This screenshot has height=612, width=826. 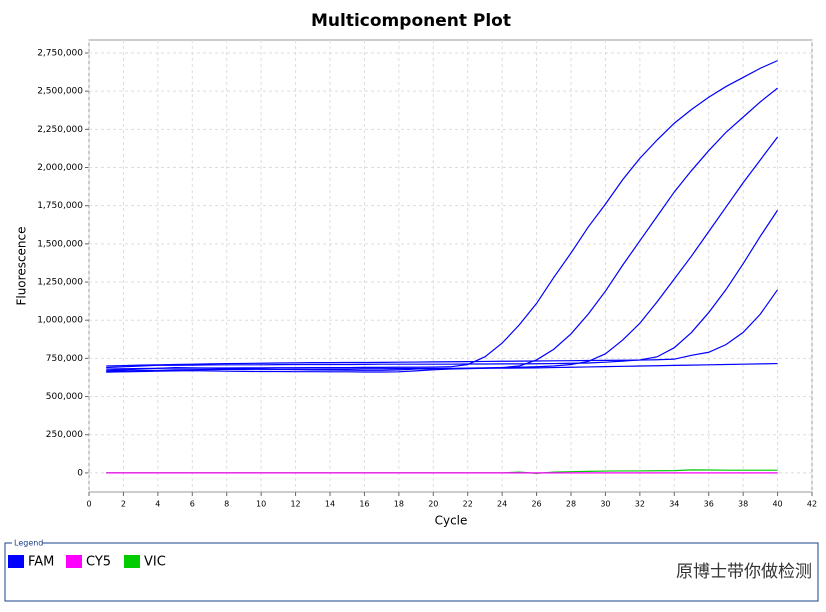 I want to click on x-tick-label: 4, so click(x=157, y=504).